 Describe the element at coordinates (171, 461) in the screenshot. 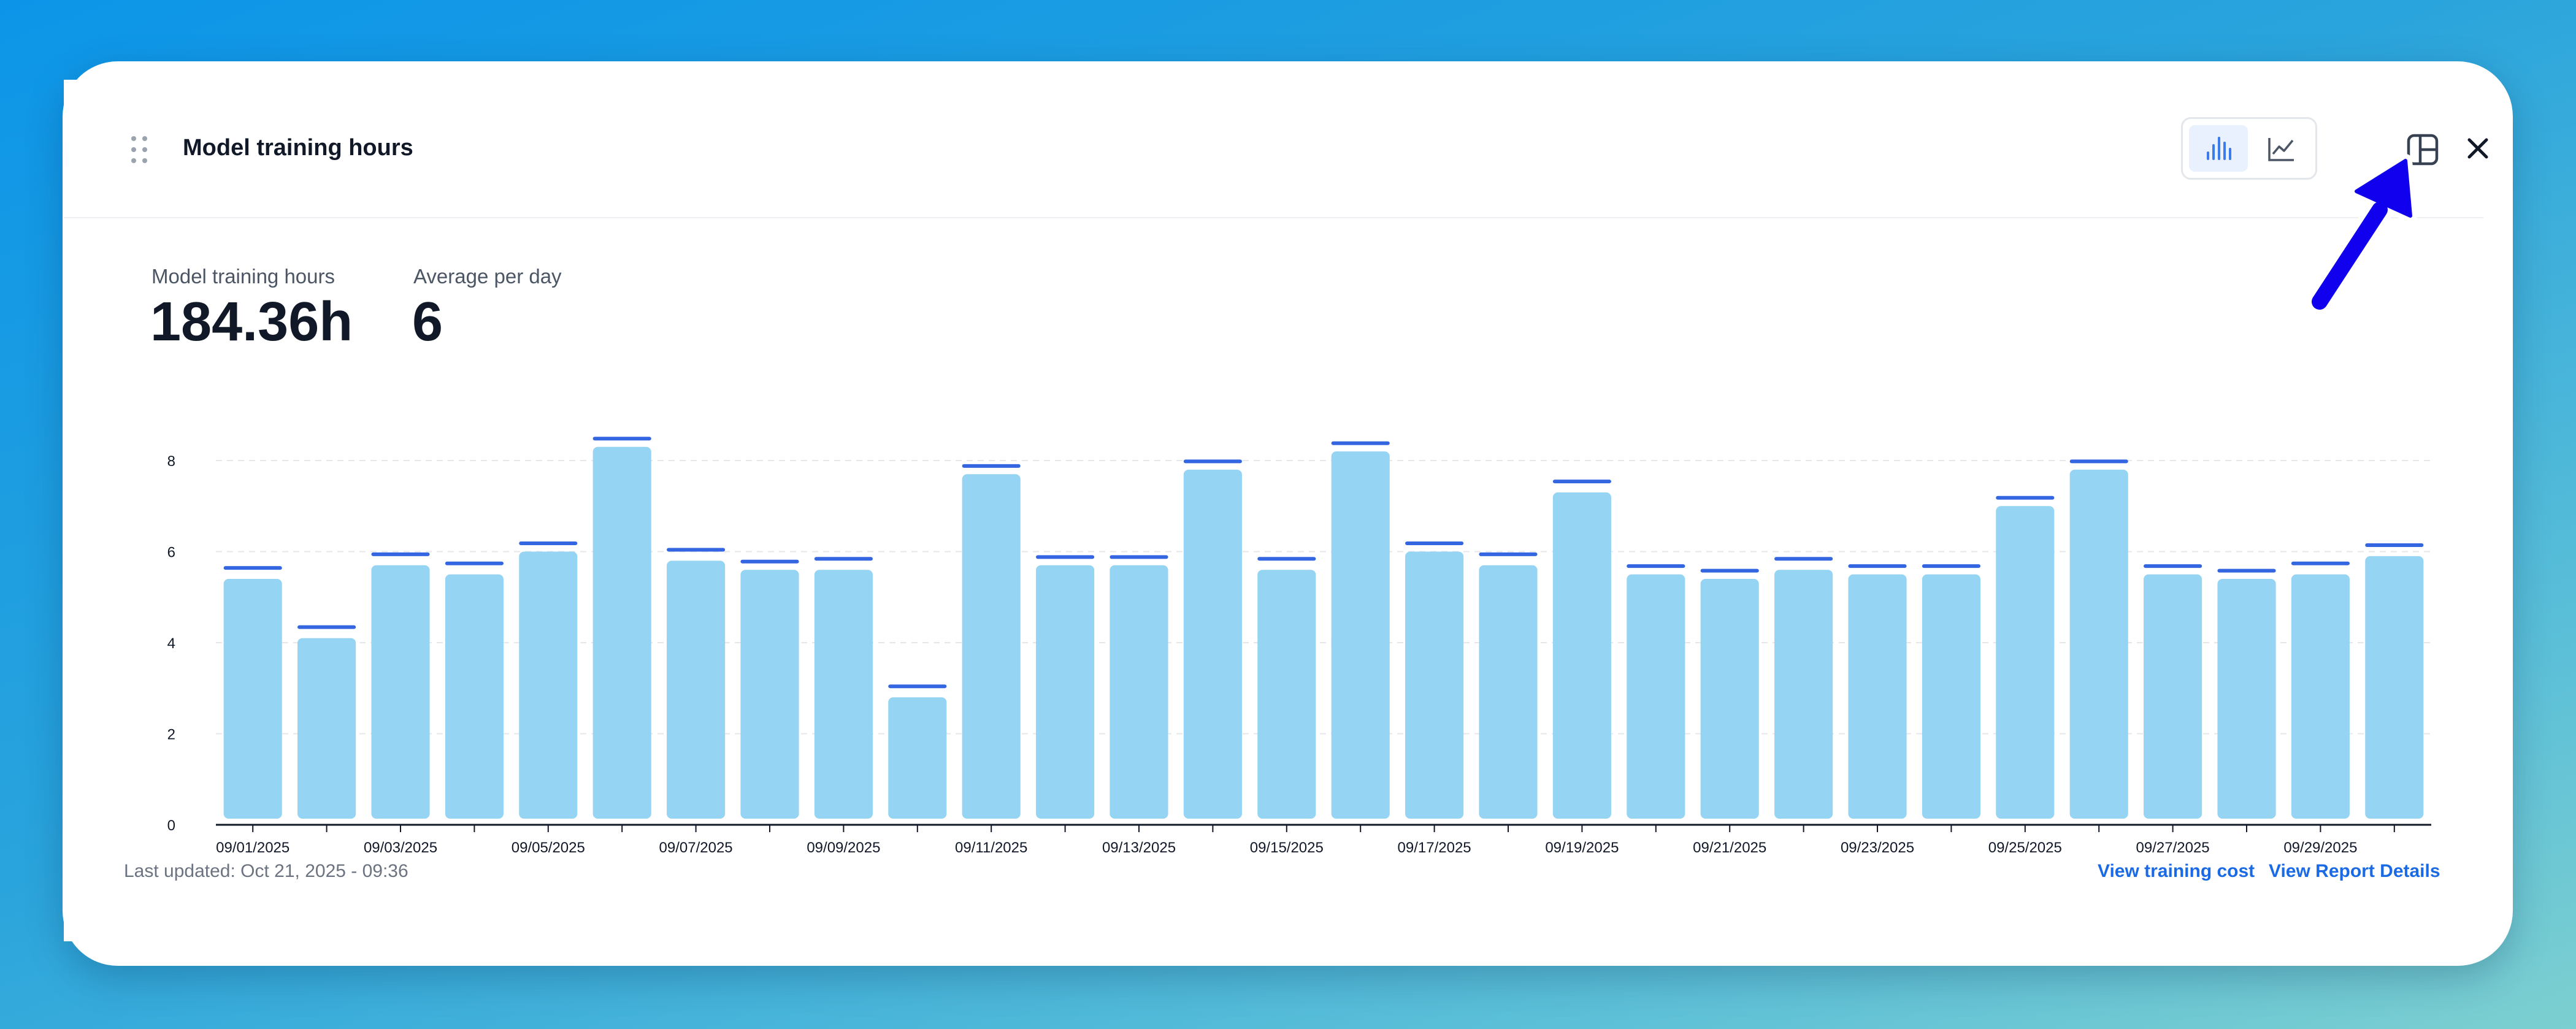

I see `y-tick-label: 8` at that location.